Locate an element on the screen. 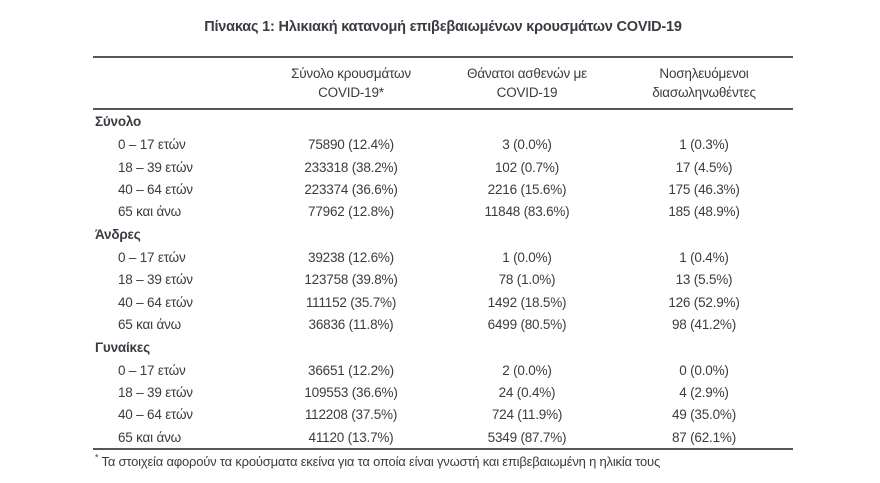 Image resolution: width=880 pixels, height=483 pixels. column-header-intubated: Νοσηλευόμενοι διασωληνωθέντες is located at coordinates (704, 83).